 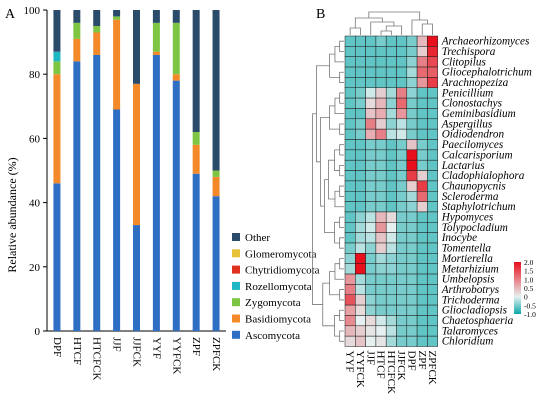 I want to click on heatmap-row-label: Scleroderma, so click(x=470, y=197).